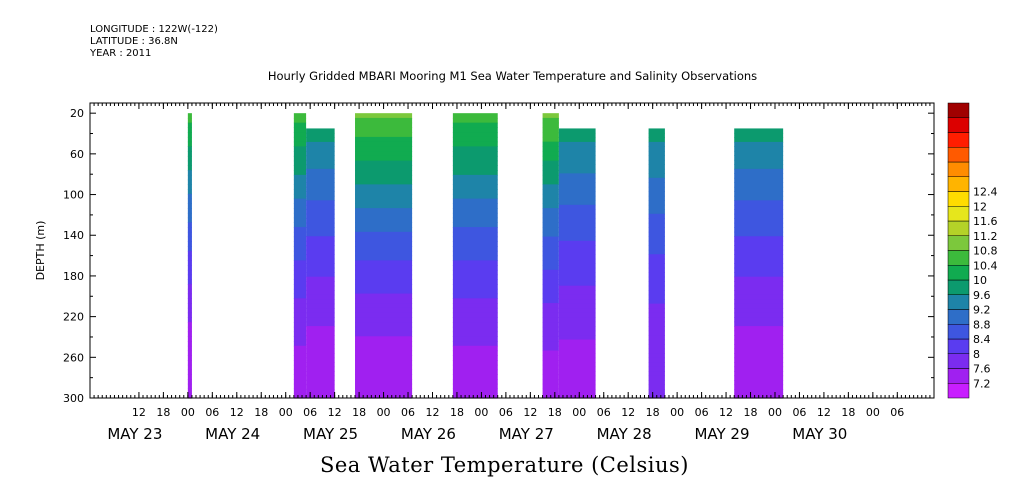  Describe the element at coordinates (504, 465) in the screenshot. I see `variable-title: Sea Water Temperature (Celsius)` at that location.